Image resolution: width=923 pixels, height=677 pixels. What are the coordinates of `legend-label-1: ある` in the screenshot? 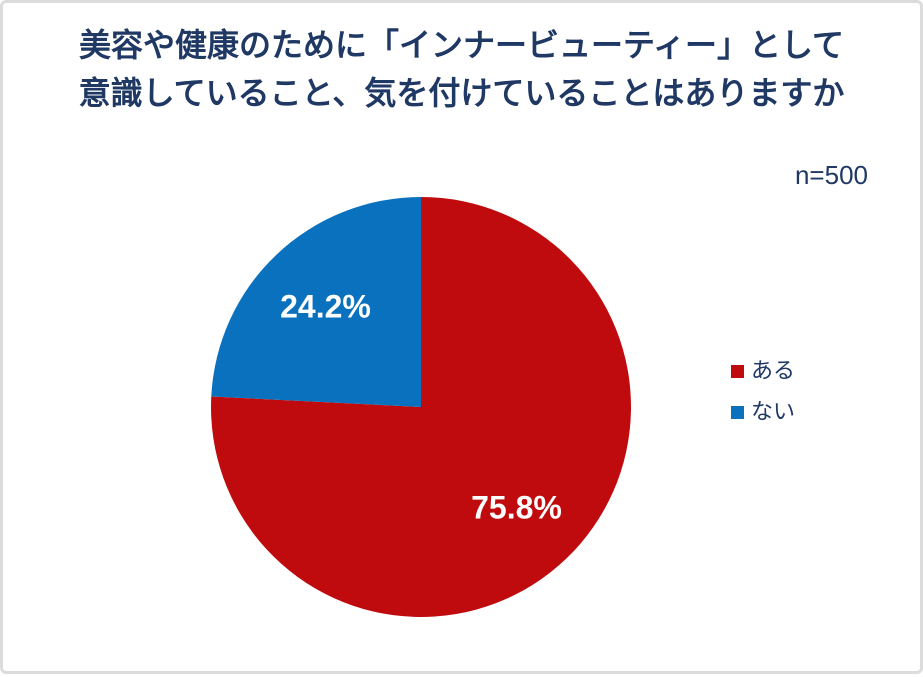 It's located at (773, 370).